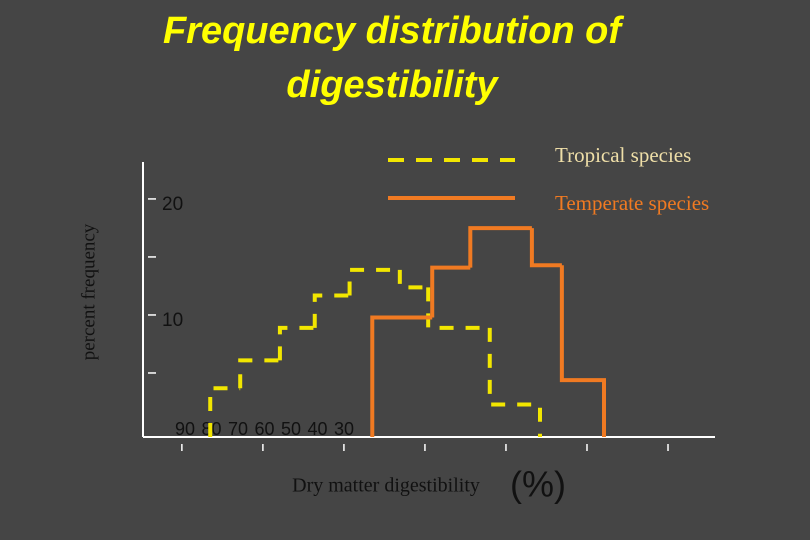 The image size is (810, 540). What do you see at coordinates (238, 429) in the screenshot?
I see `x-tick-label: 70` at bounding box center [238, 429].